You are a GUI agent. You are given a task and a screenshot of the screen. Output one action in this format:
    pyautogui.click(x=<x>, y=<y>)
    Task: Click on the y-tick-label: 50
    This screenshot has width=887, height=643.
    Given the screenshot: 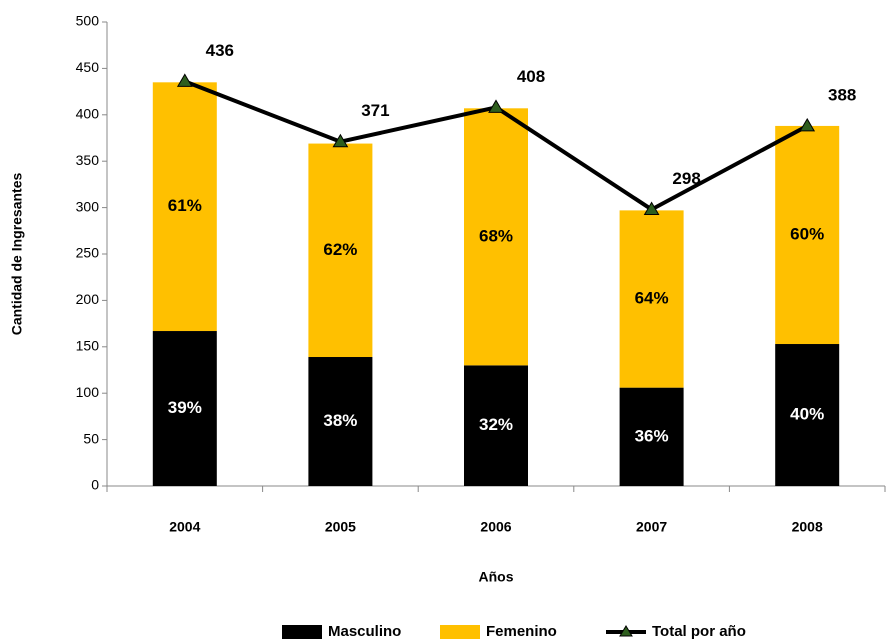 What is the action you would take?
    pyautogui.click(x=91, y=438)
    